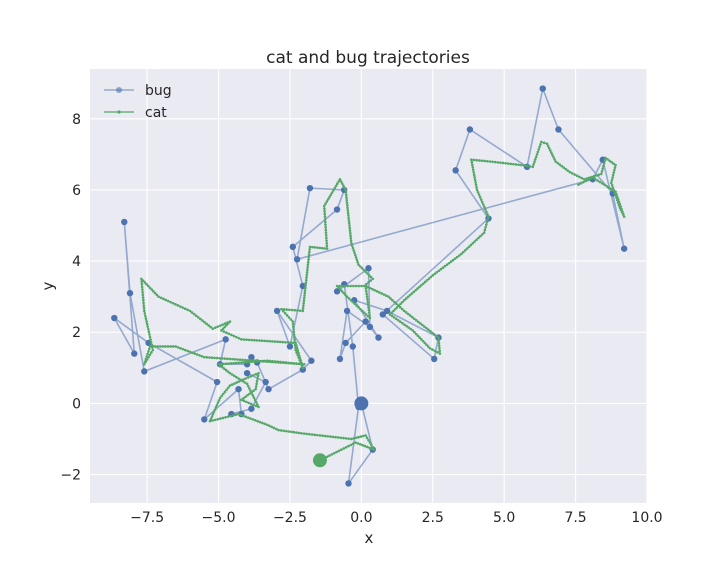 This screenshot has width=720, height=576. Describe the element at coordinates (156, 113) in the screenshot. I see `legend-cat-label: cat` at that location.